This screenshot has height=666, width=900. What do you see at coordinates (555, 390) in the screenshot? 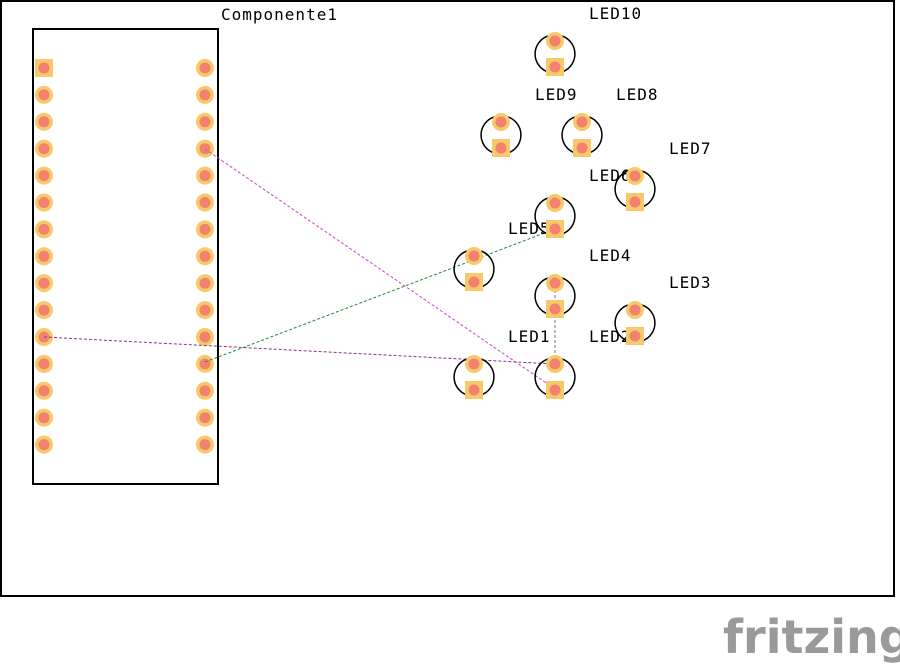
I see `led2-pad-cathode` at bounding box center [555, 390].